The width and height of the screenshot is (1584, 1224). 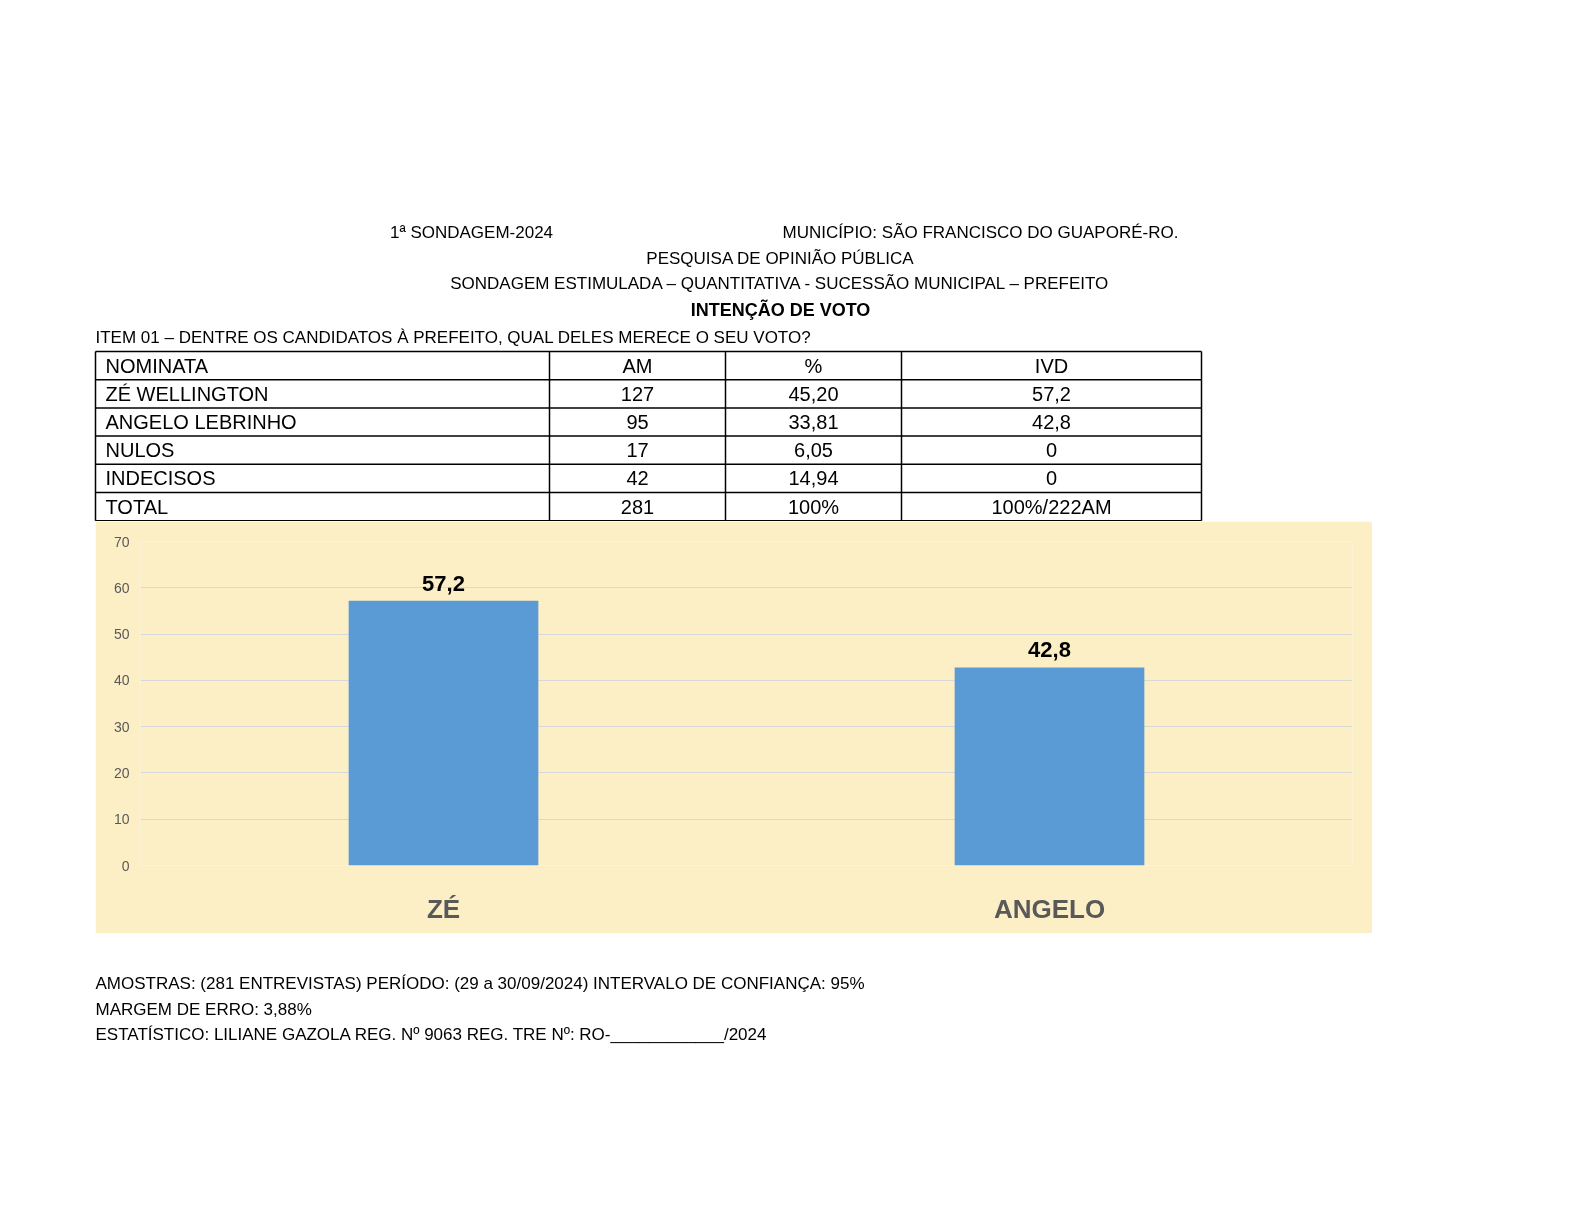 I want to click on text: ESTATÍSTICO: LILIANE GAZOLA REG. Nº 9063 REG. TRE Nº: RO-____________/2024, so click(x=431, y=1034).